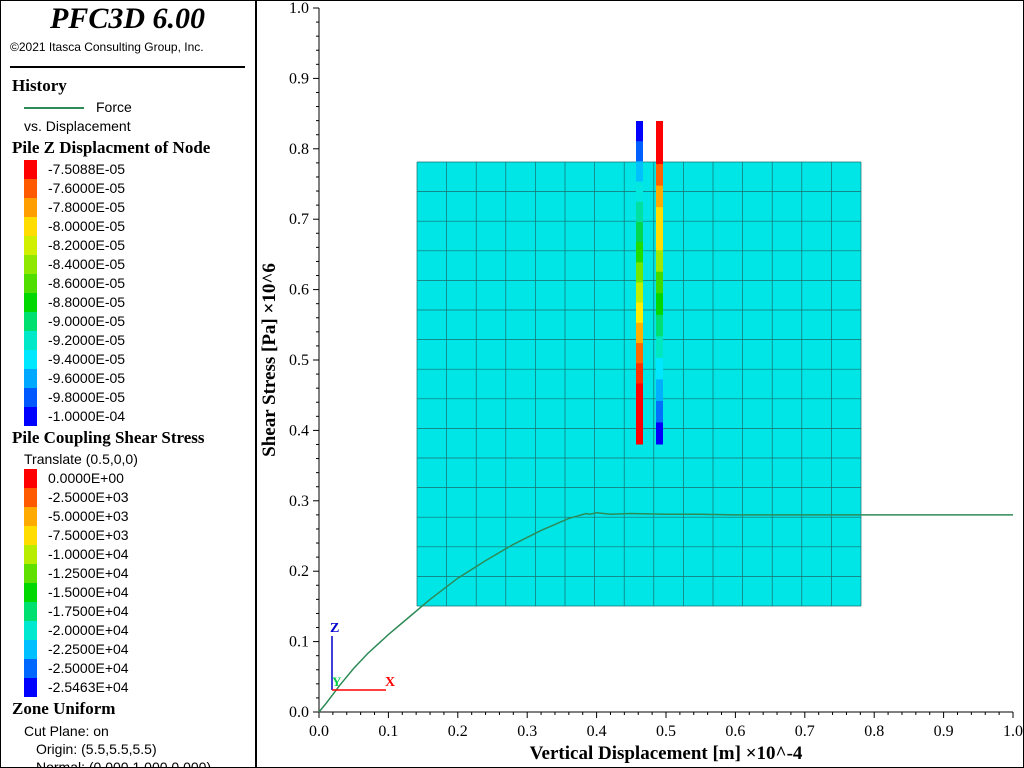 The image size is (1024, 768). I want to click on y-tick-label: 0.3, so click(299, 501).